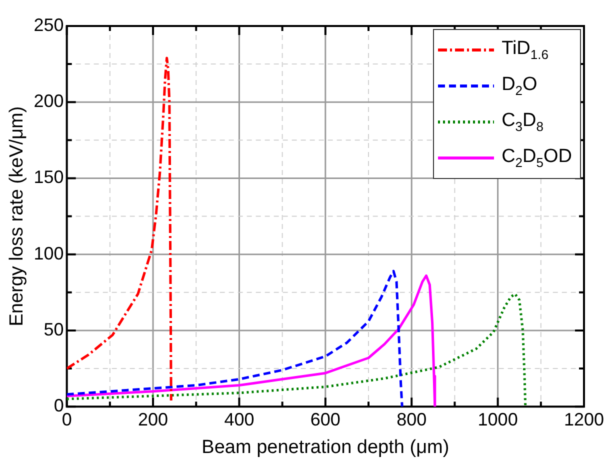 Image resolution: width=612 pixels, height=461 pixels. Describe the element at coordinates (153, 419) in the screenshot. I see `x-tick-label: 200` at that location.